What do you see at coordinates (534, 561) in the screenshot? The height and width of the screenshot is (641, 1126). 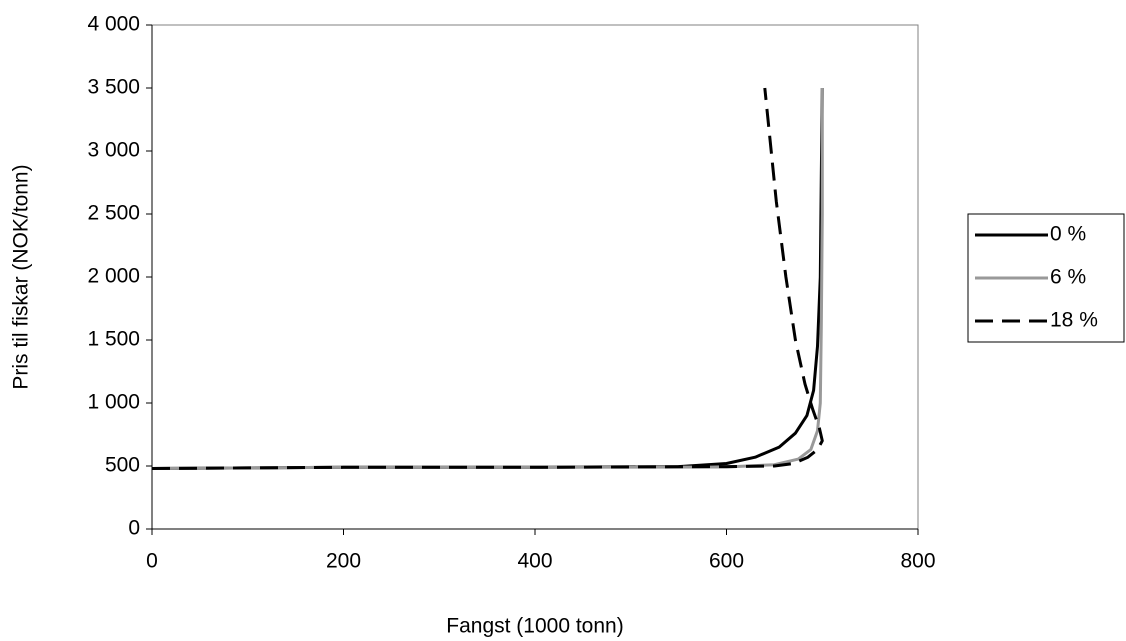 I see `x-tick-label: 400` at bounding box center [534, 561].